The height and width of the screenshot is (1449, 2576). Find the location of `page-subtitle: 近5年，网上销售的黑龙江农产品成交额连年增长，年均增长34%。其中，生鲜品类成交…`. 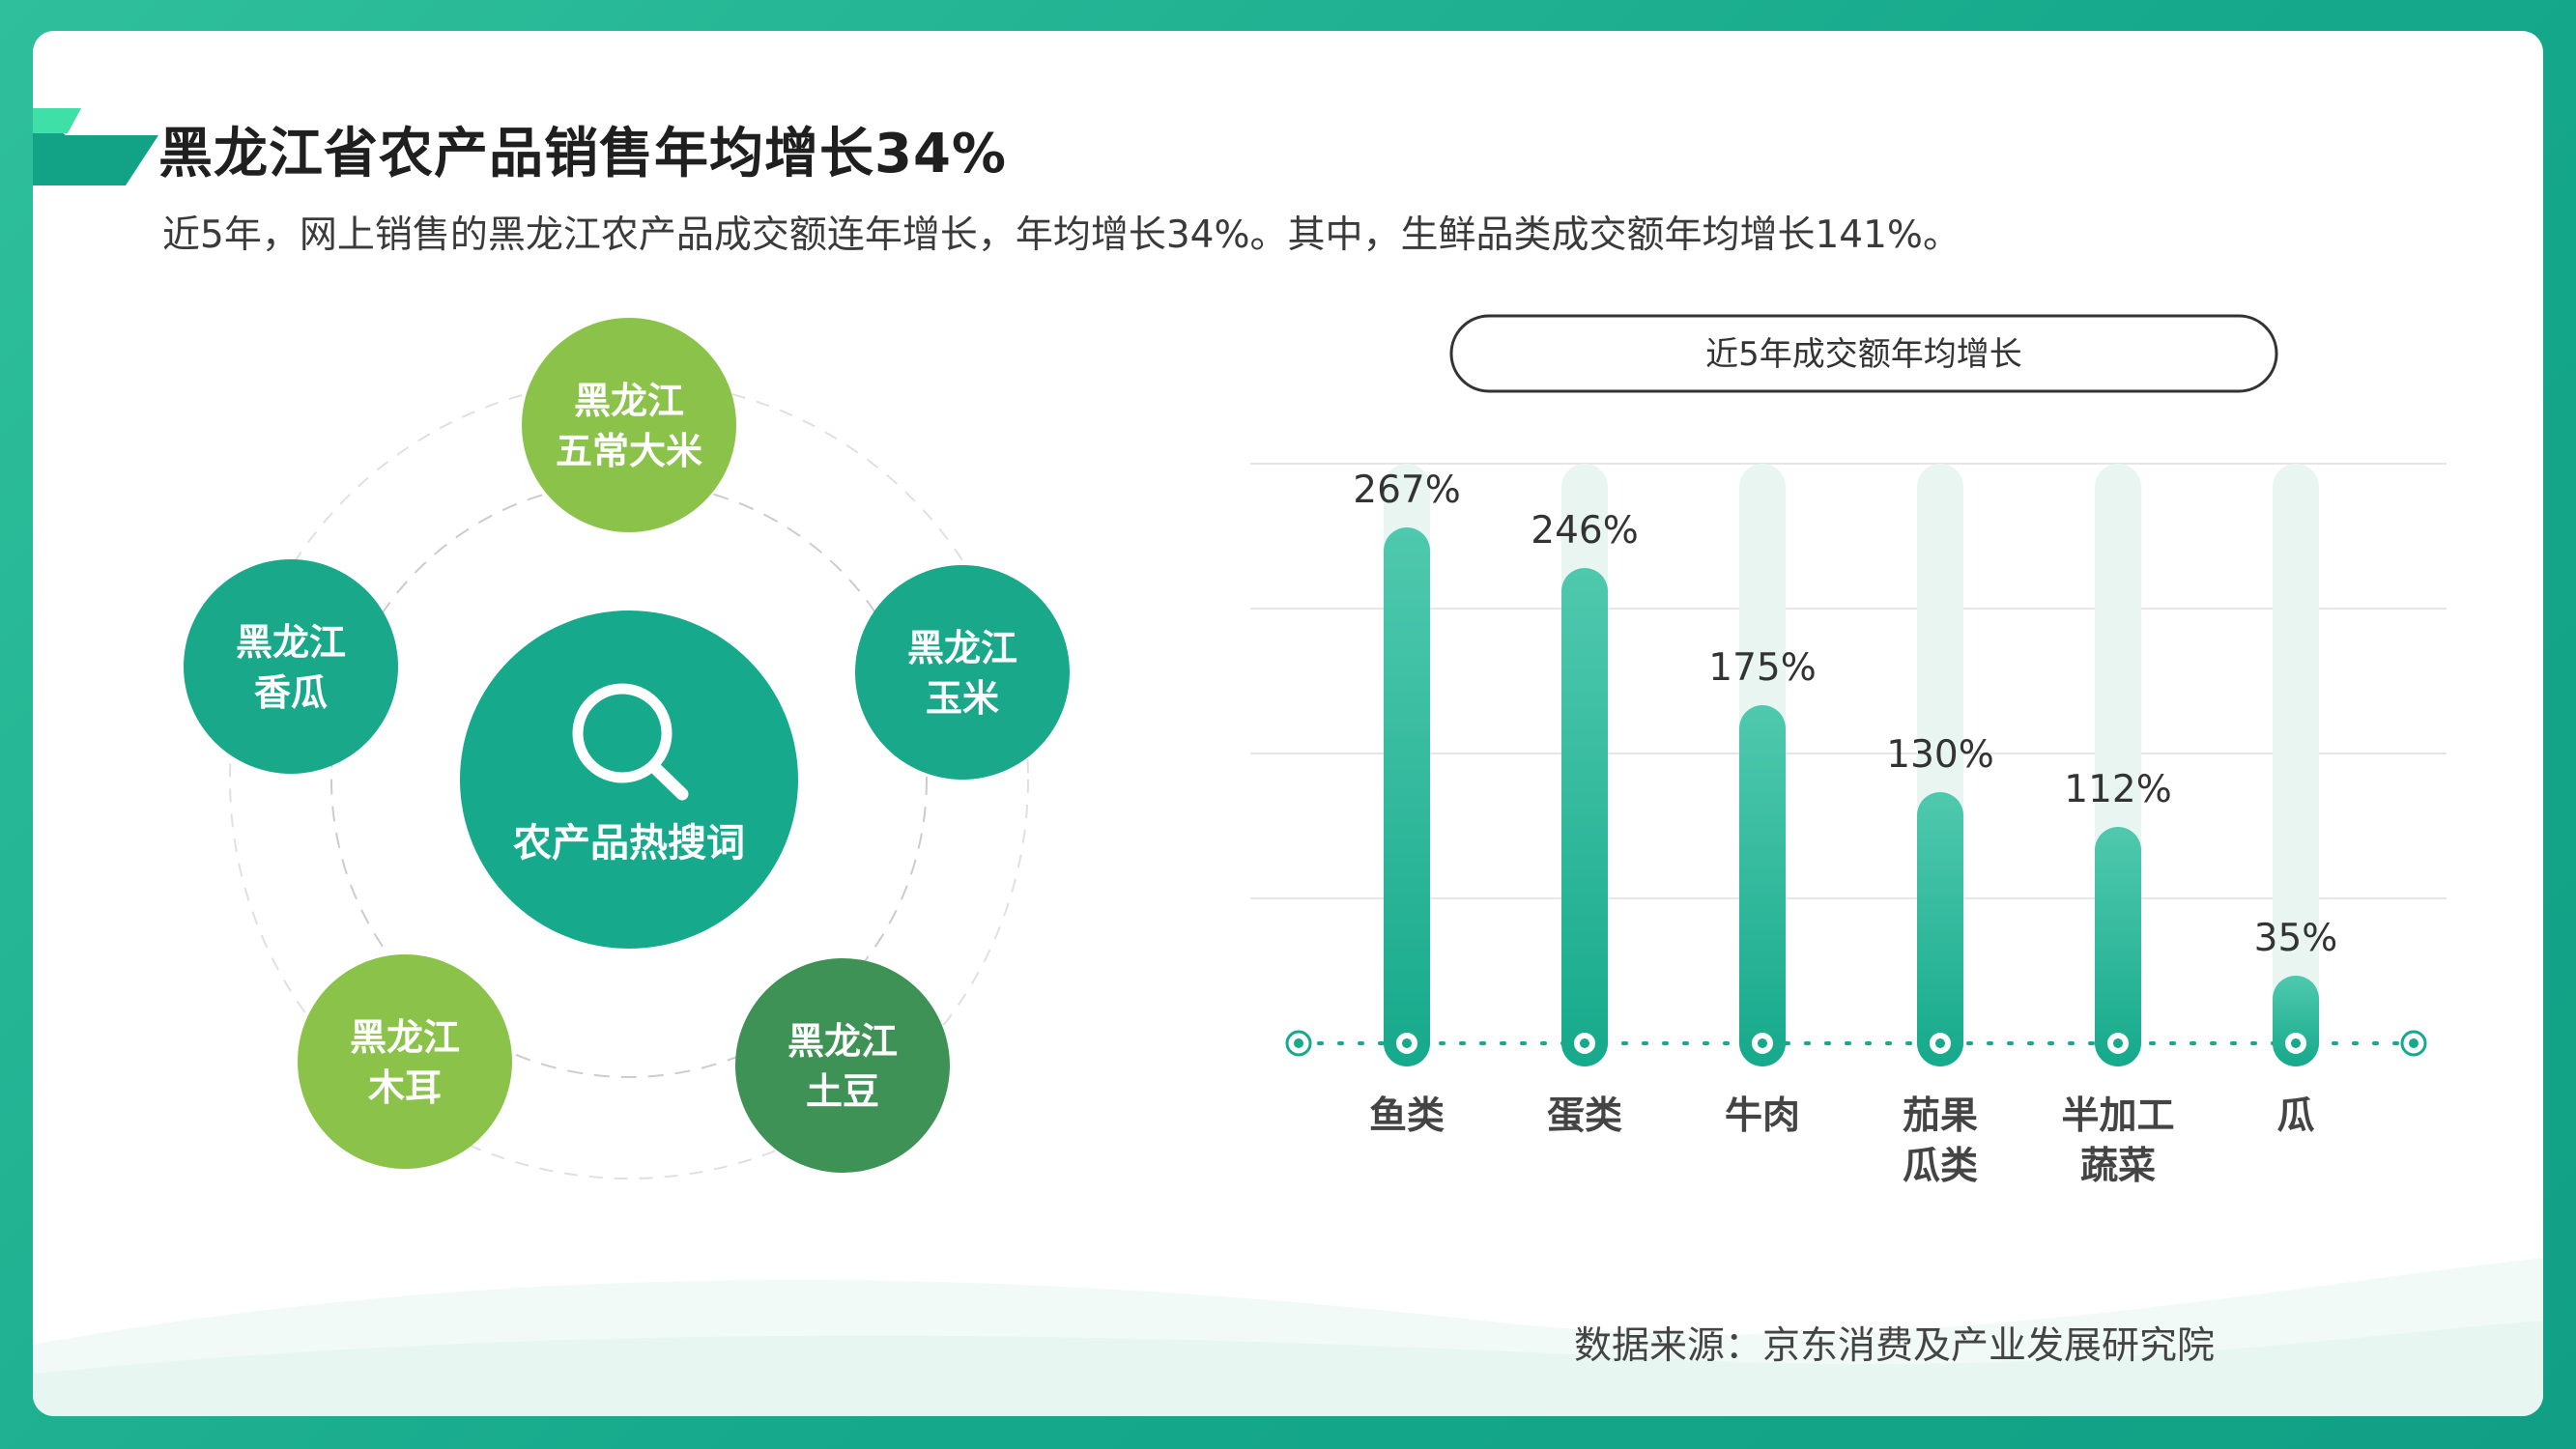

page-subtitle: 近5年，网上销售的黑龙江农产品成交额连年增长，年均增长34%。其中，生鲜品类成交… is located at coordinates (1062, 235).